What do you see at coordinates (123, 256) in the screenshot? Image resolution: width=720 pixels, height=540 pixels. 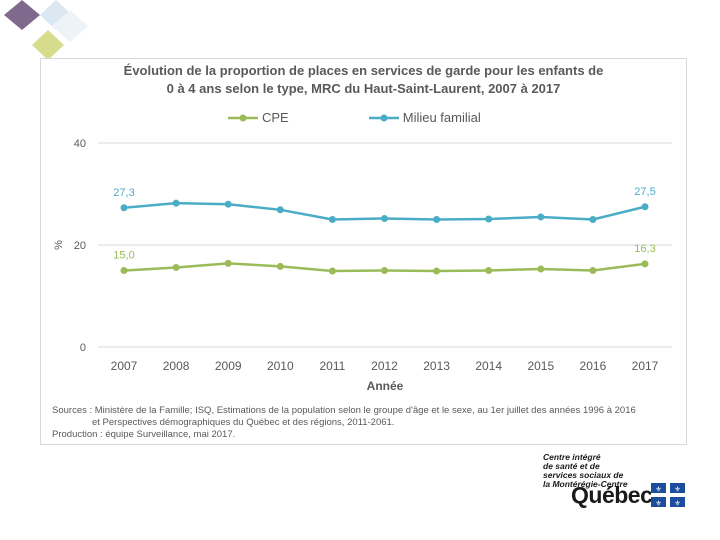 I see `data-label-cpe: 15,0` at bounding box center [123, 256].